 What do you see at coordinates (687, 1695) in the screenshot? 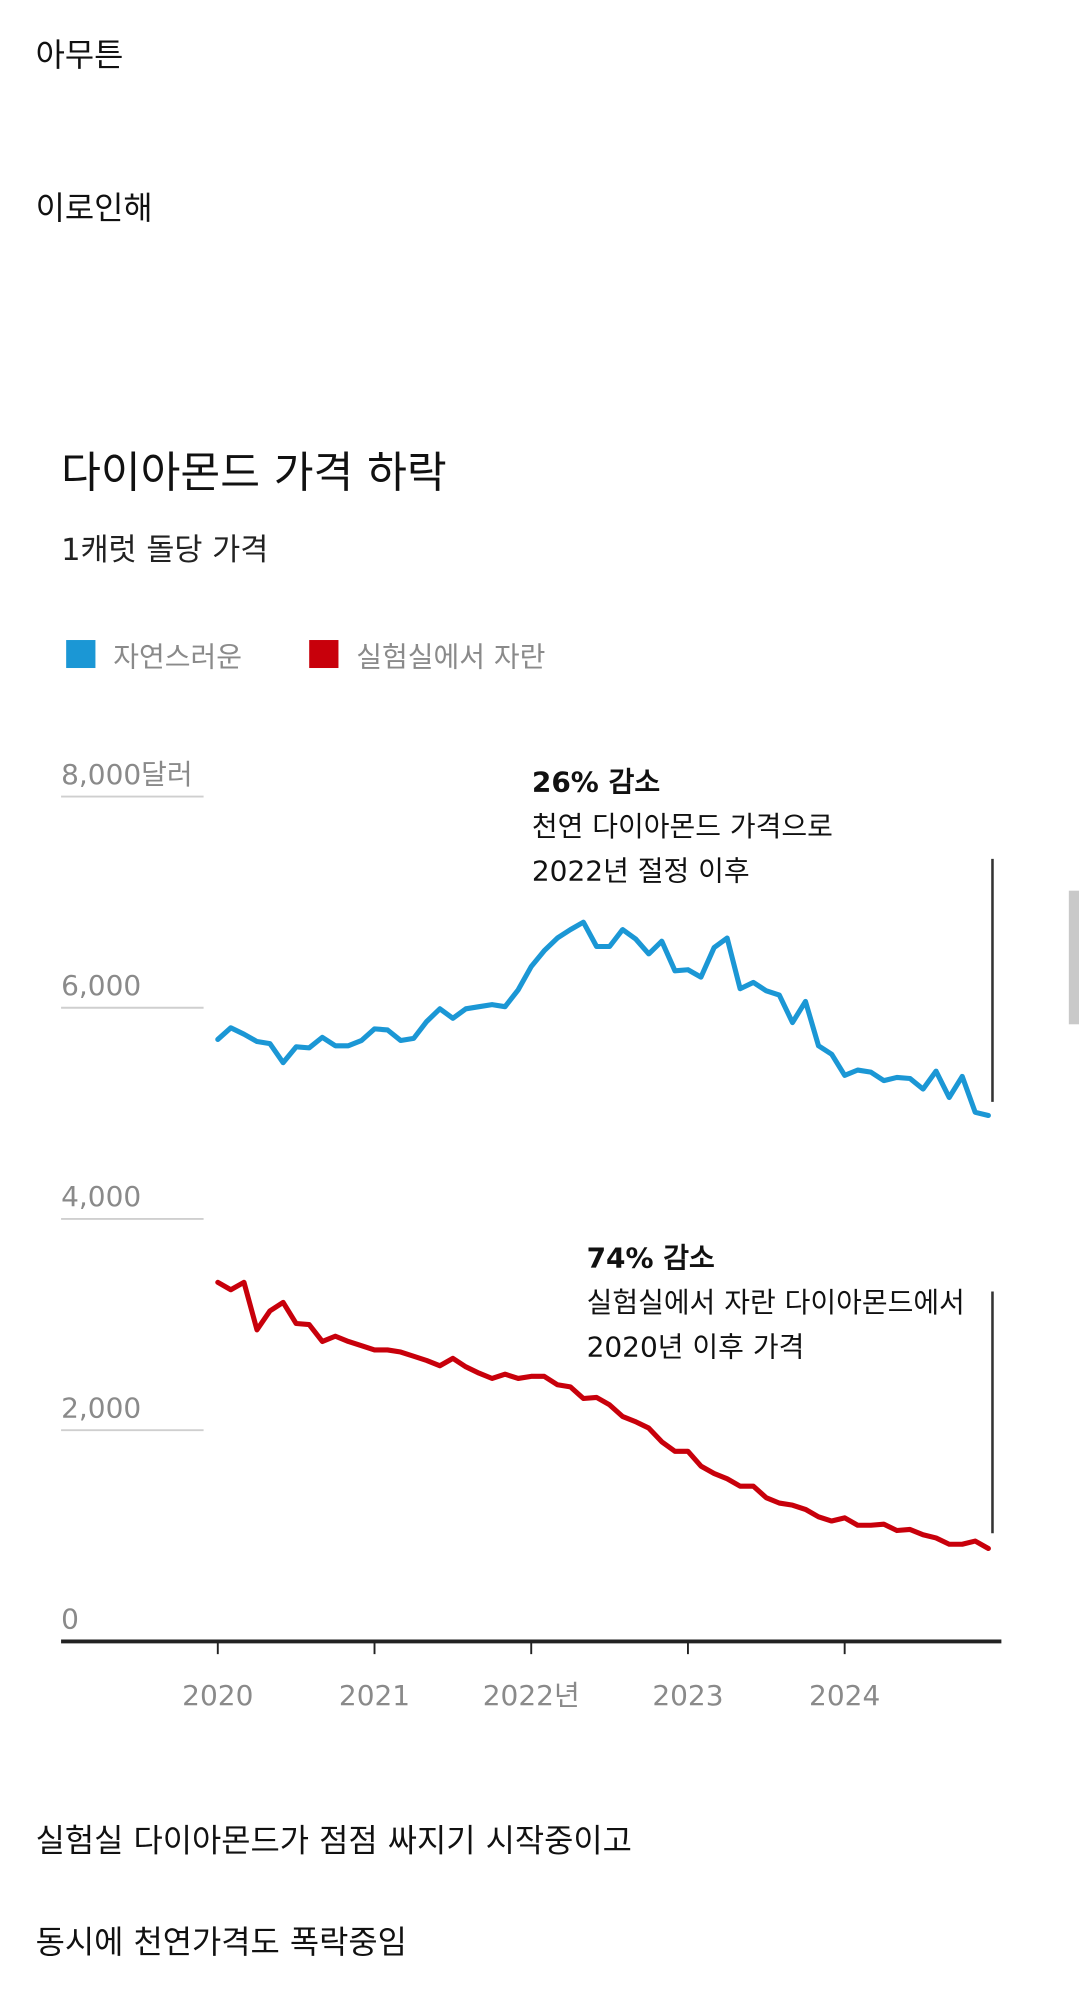
I see `x-tick-label: 2023` at bounding box center [687, 1695].